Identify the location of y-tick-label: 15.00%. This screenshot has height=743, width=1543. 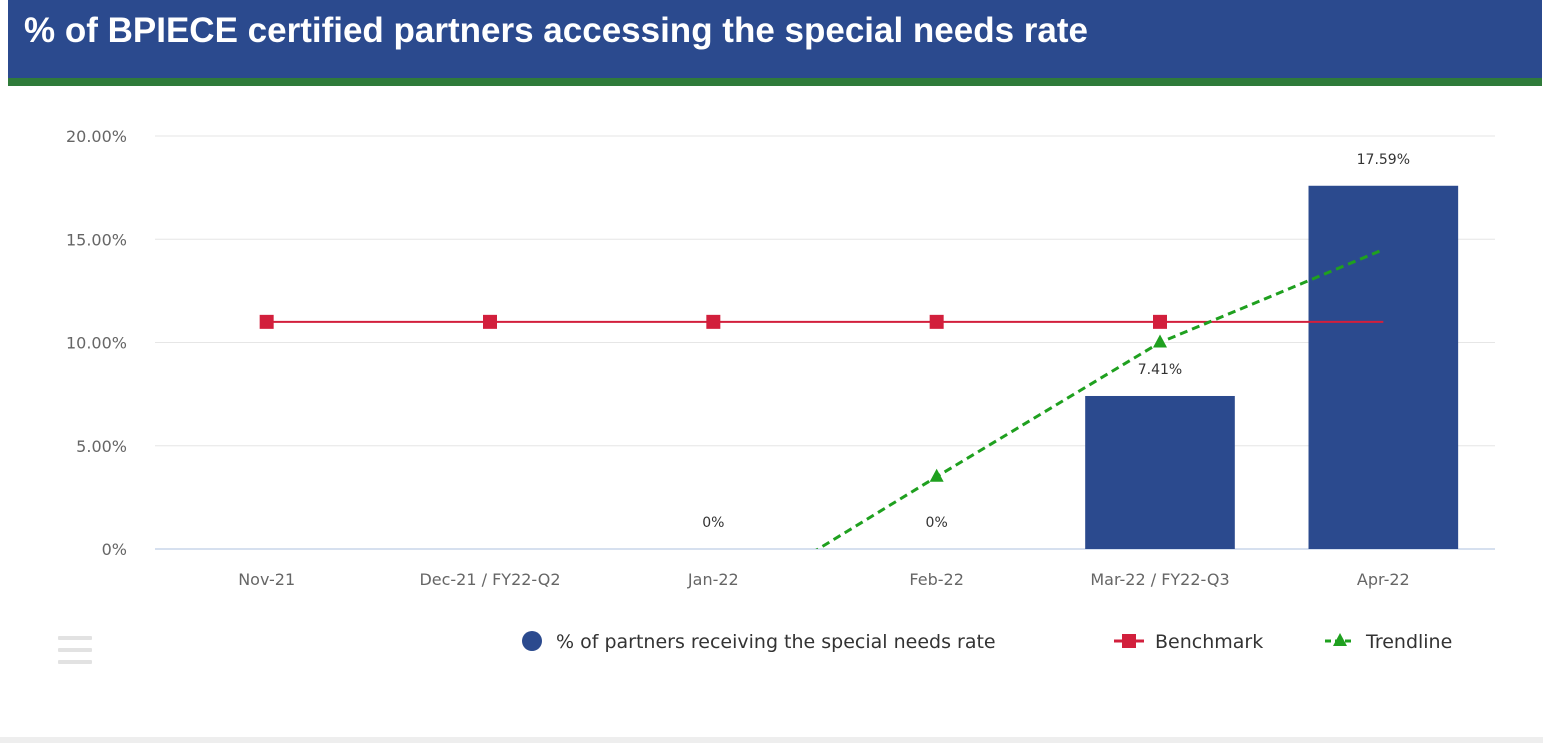
(96, 239).